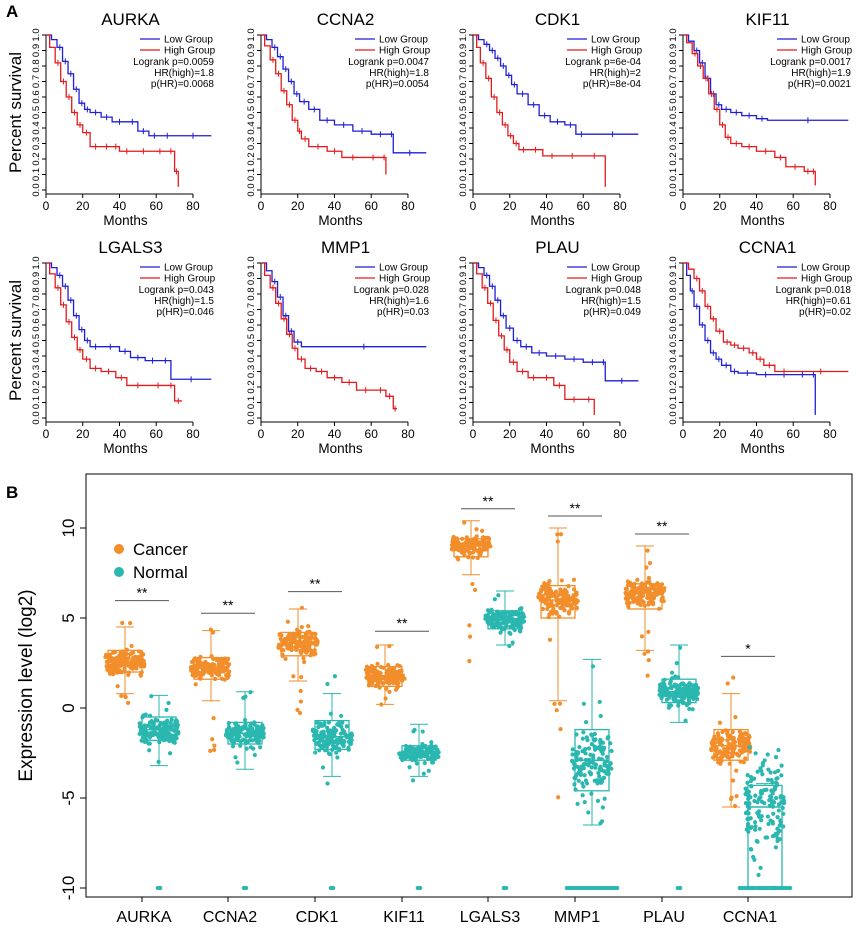 The height and width of the screenshot is (928, 858). What do you see at coordinates (36, 81) in the screenshot?
I see `y-tick-label: 0.7` at bounding box center [36, 81].